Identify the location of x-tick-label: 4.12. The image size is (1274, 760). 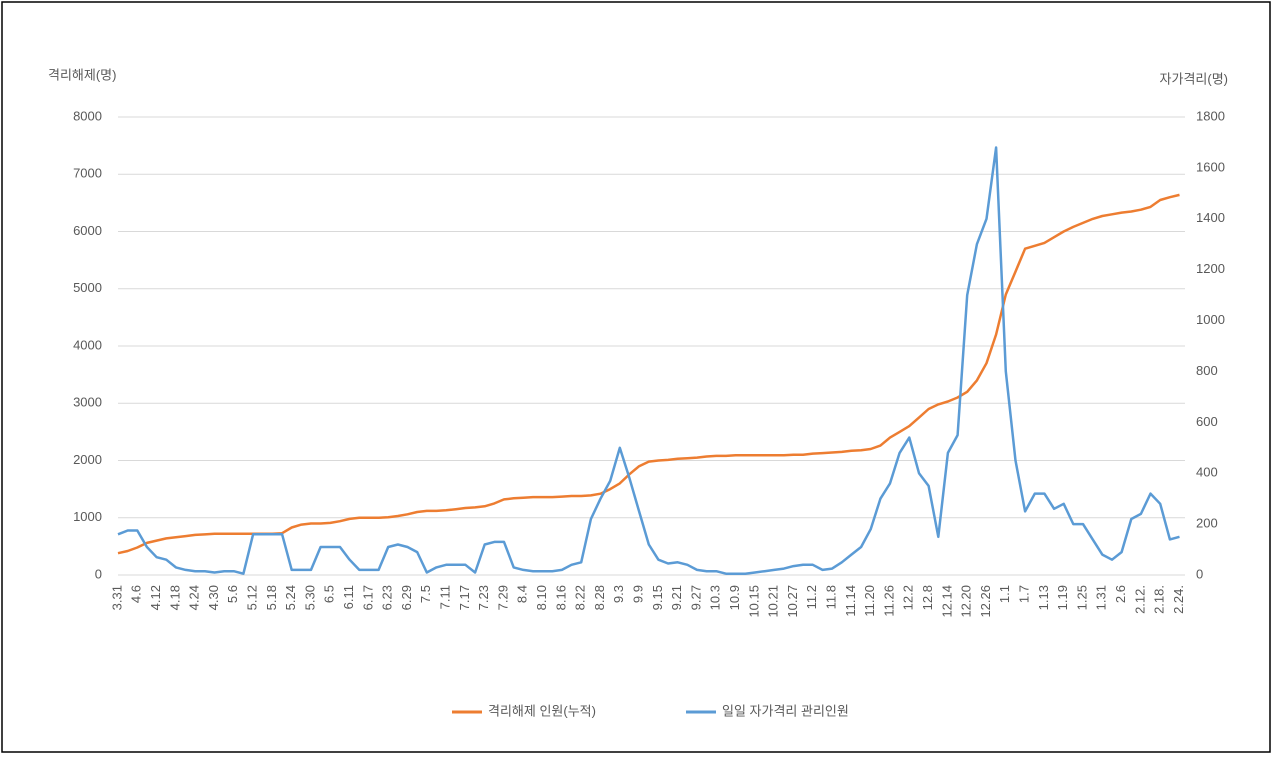
(155, 597).